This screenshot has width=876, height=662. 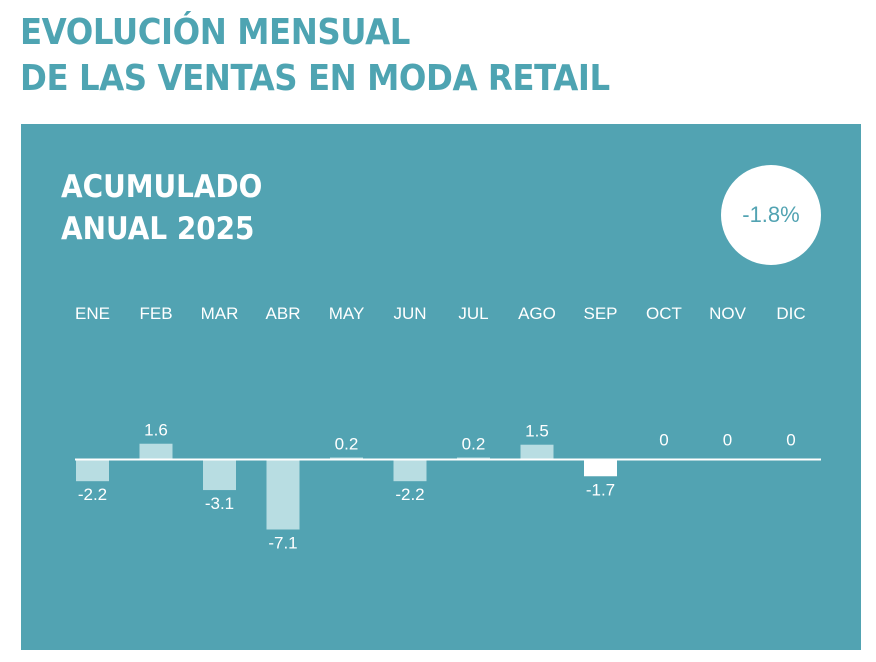 I want to click on data-label: -3.1, so click(x=219, y=503).